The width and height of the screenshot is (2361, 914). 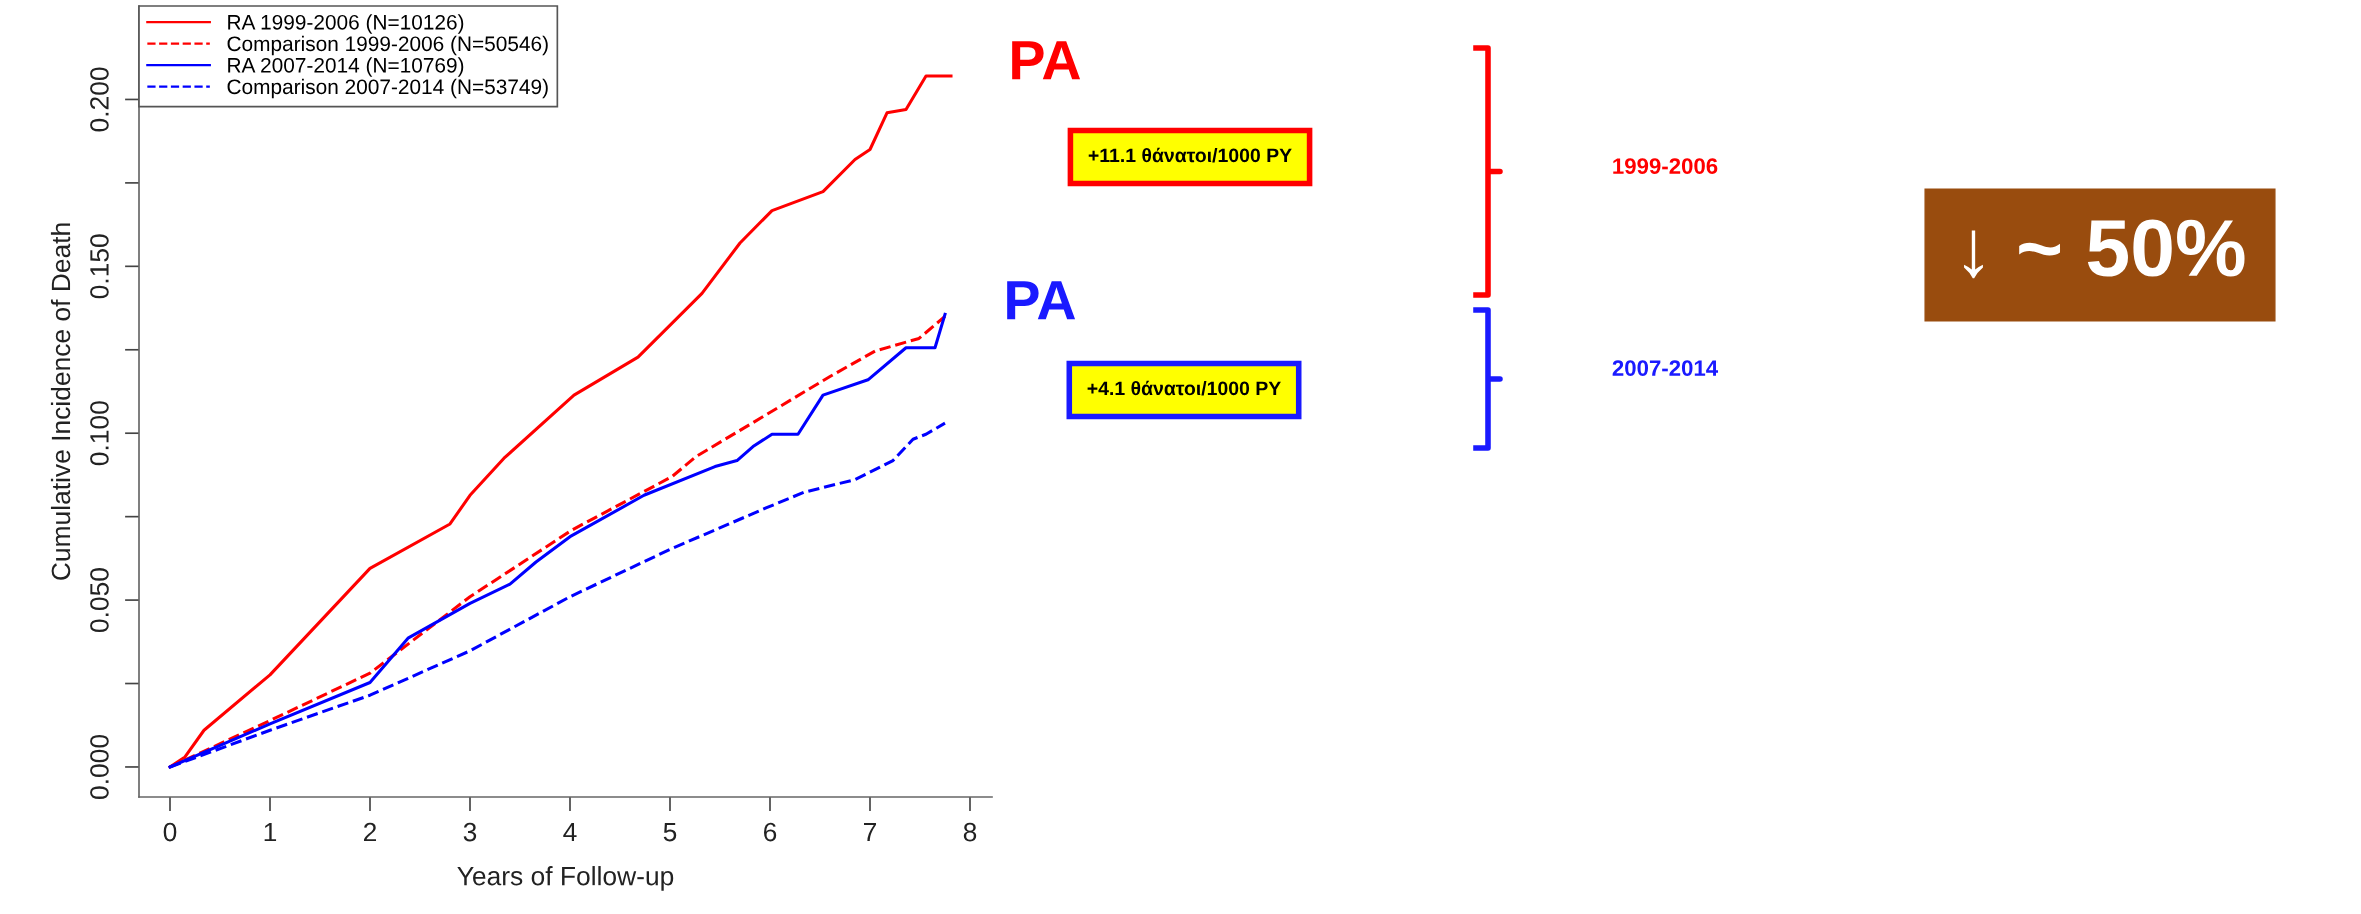 What do you see at coordinates (99, 99) in the screenshot?
I see `y-tick-label: 0.200` at bounding box center [99, 99].